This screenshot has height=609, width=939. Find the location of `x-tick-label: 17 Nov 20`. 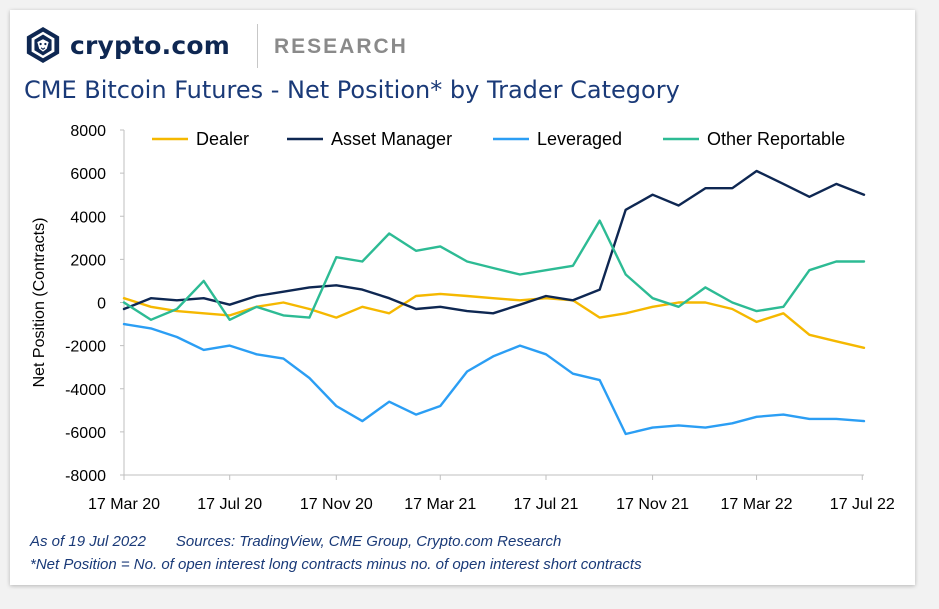

x-tick-label: 17 Nov 20 is located at coordinates (336, 504).